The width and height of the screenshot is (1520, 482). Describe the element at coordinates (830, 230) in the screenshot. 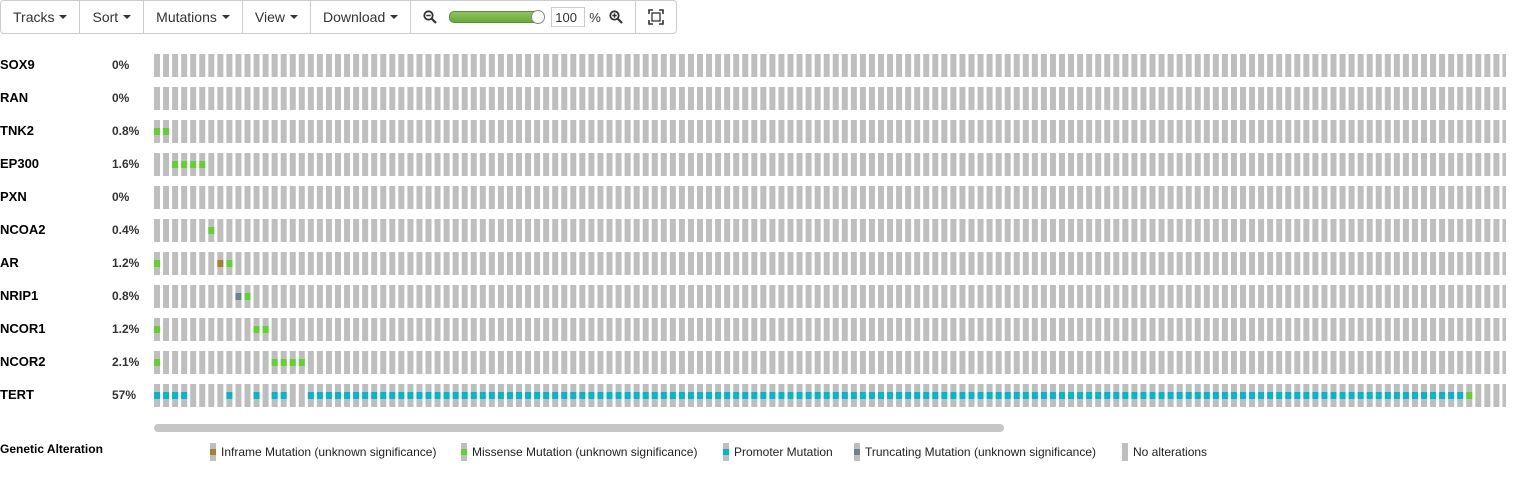

I see `oncoprint-track-ncoa2` at that location.